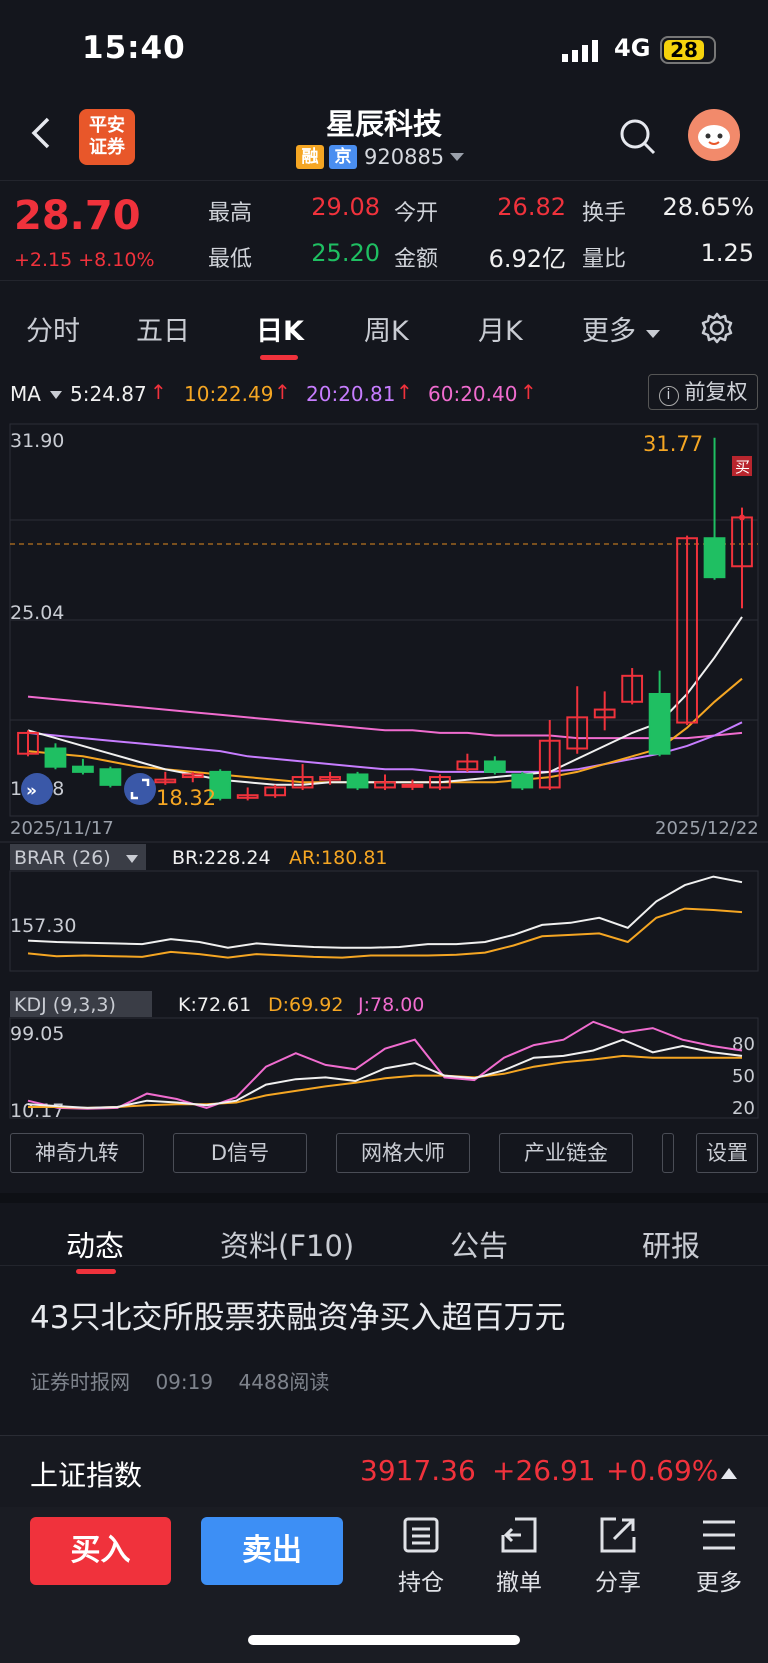  Describe the element at coordinates (727, 253) in the screenshot. I see `volume-ratio-value: 1.25` at that location.